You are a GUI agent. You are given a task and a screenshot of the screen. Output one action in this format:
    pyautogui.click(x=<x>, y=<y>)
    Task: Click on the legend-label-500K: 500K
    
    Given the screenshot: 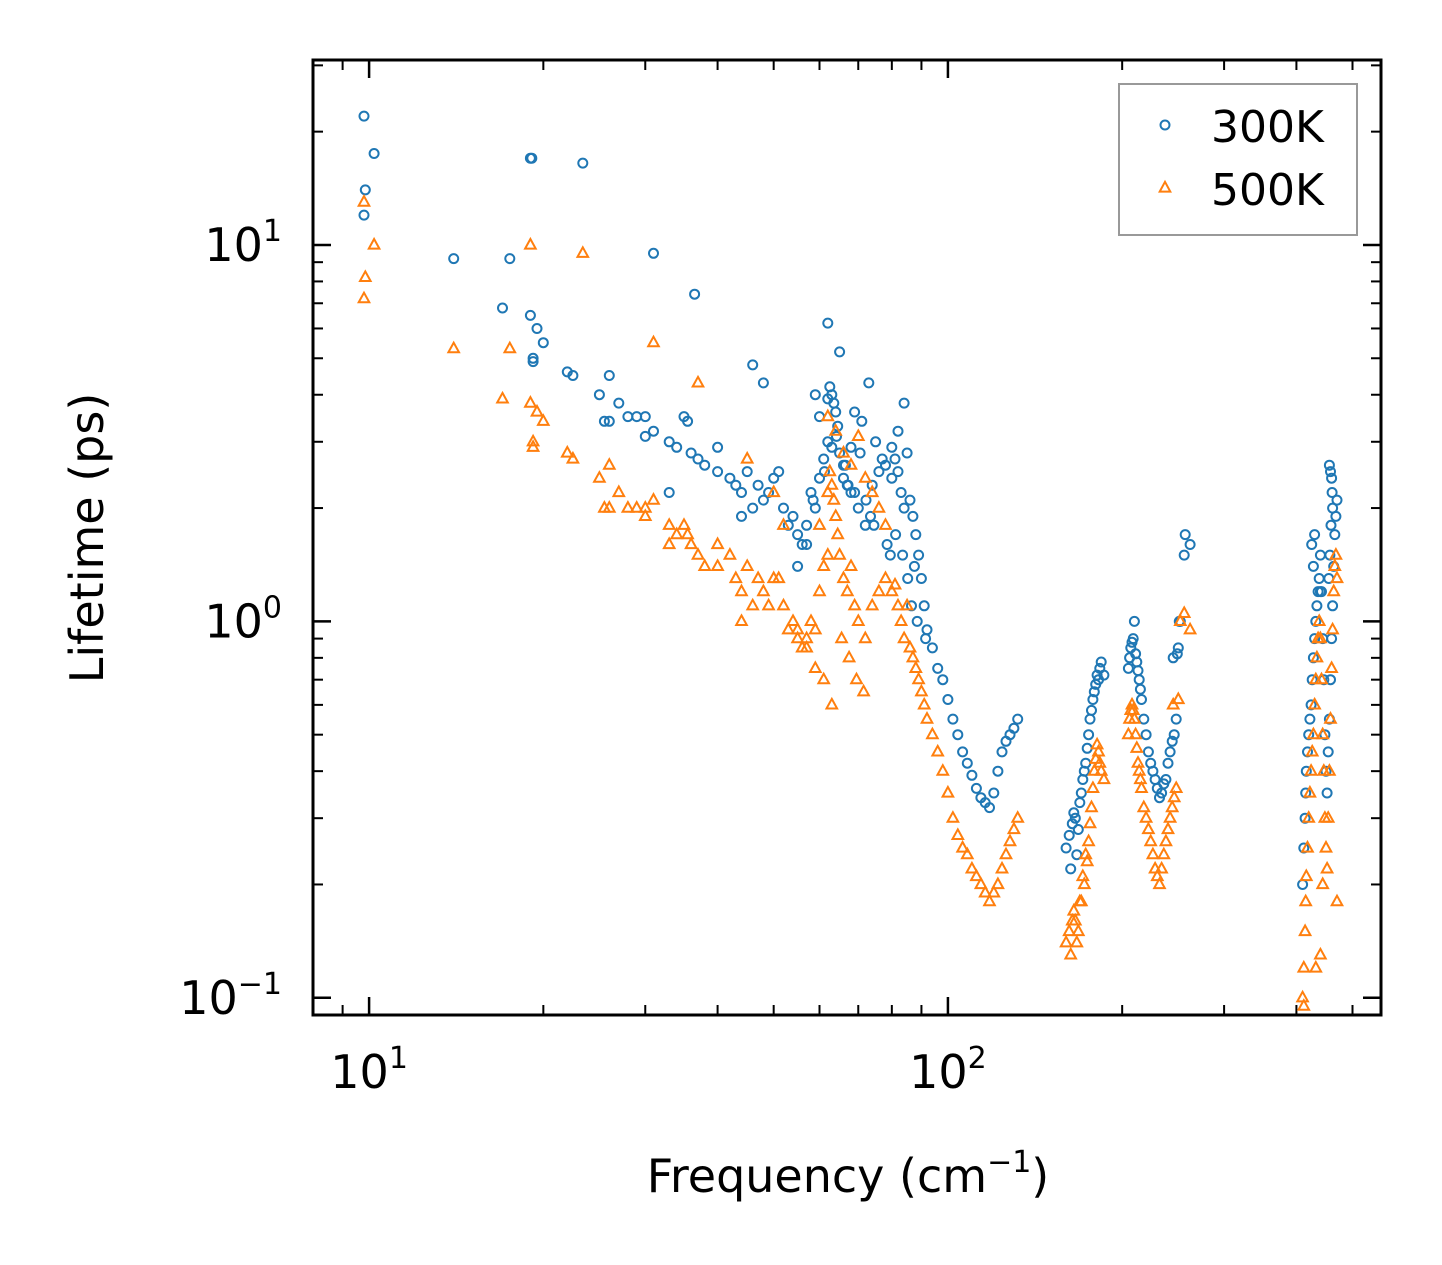 What is the action you would take?
    pyautogui.click(x=1268, y=190)
    